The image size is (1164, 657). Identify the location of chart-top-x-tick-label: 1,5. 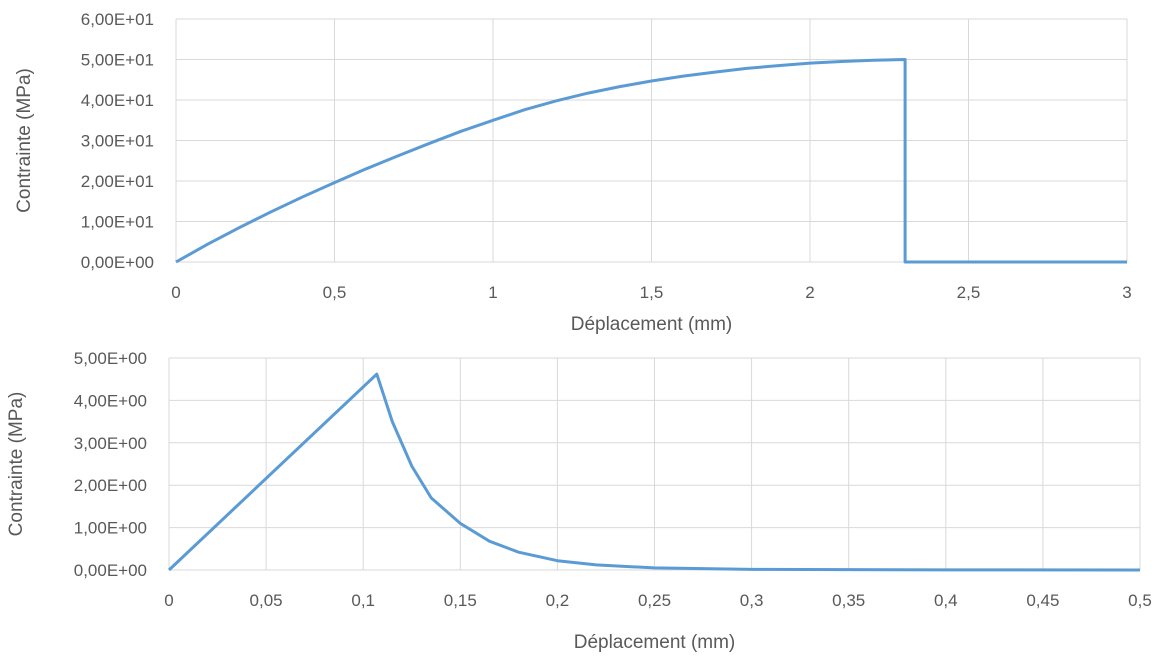
(652, 292).